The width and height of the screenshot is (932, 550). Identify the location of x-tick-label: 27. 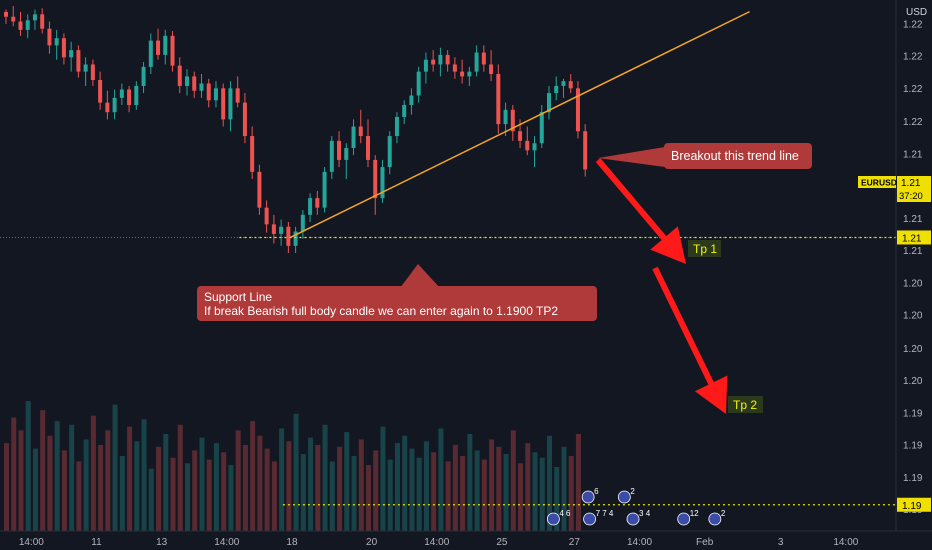
(575, 542).